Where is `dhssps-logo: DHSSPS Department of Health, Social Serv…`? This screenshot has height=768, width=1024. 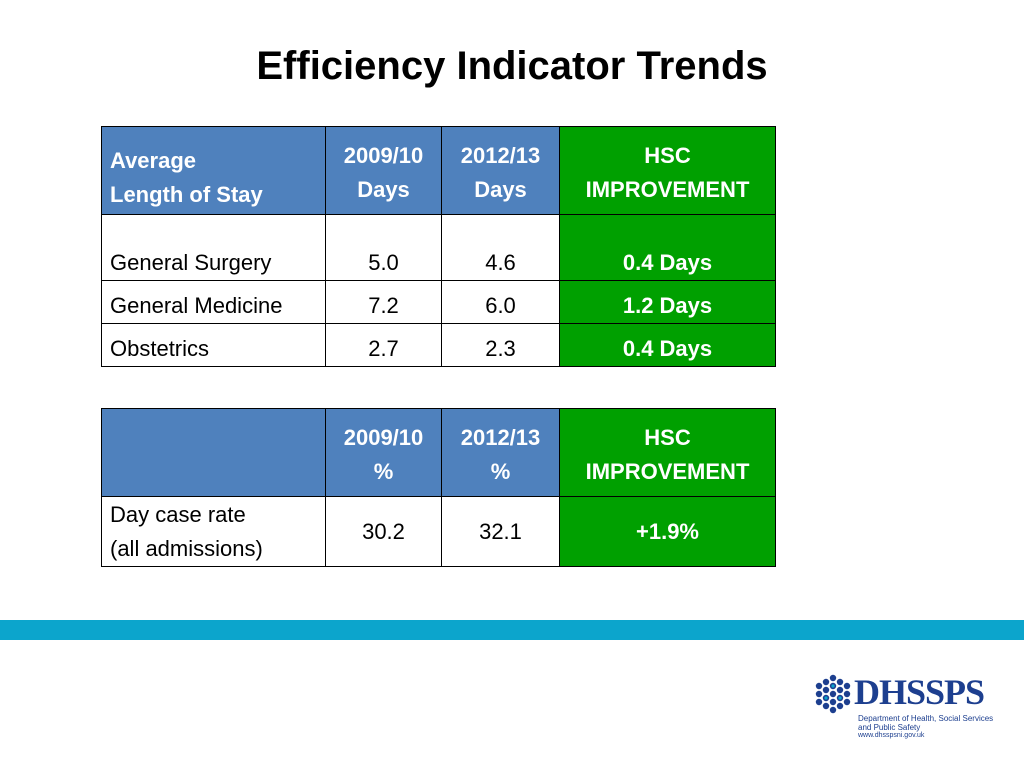 dhssps-logo: DHSSPS Department of Health, Social Serv… is located at coordinates (907, 707).